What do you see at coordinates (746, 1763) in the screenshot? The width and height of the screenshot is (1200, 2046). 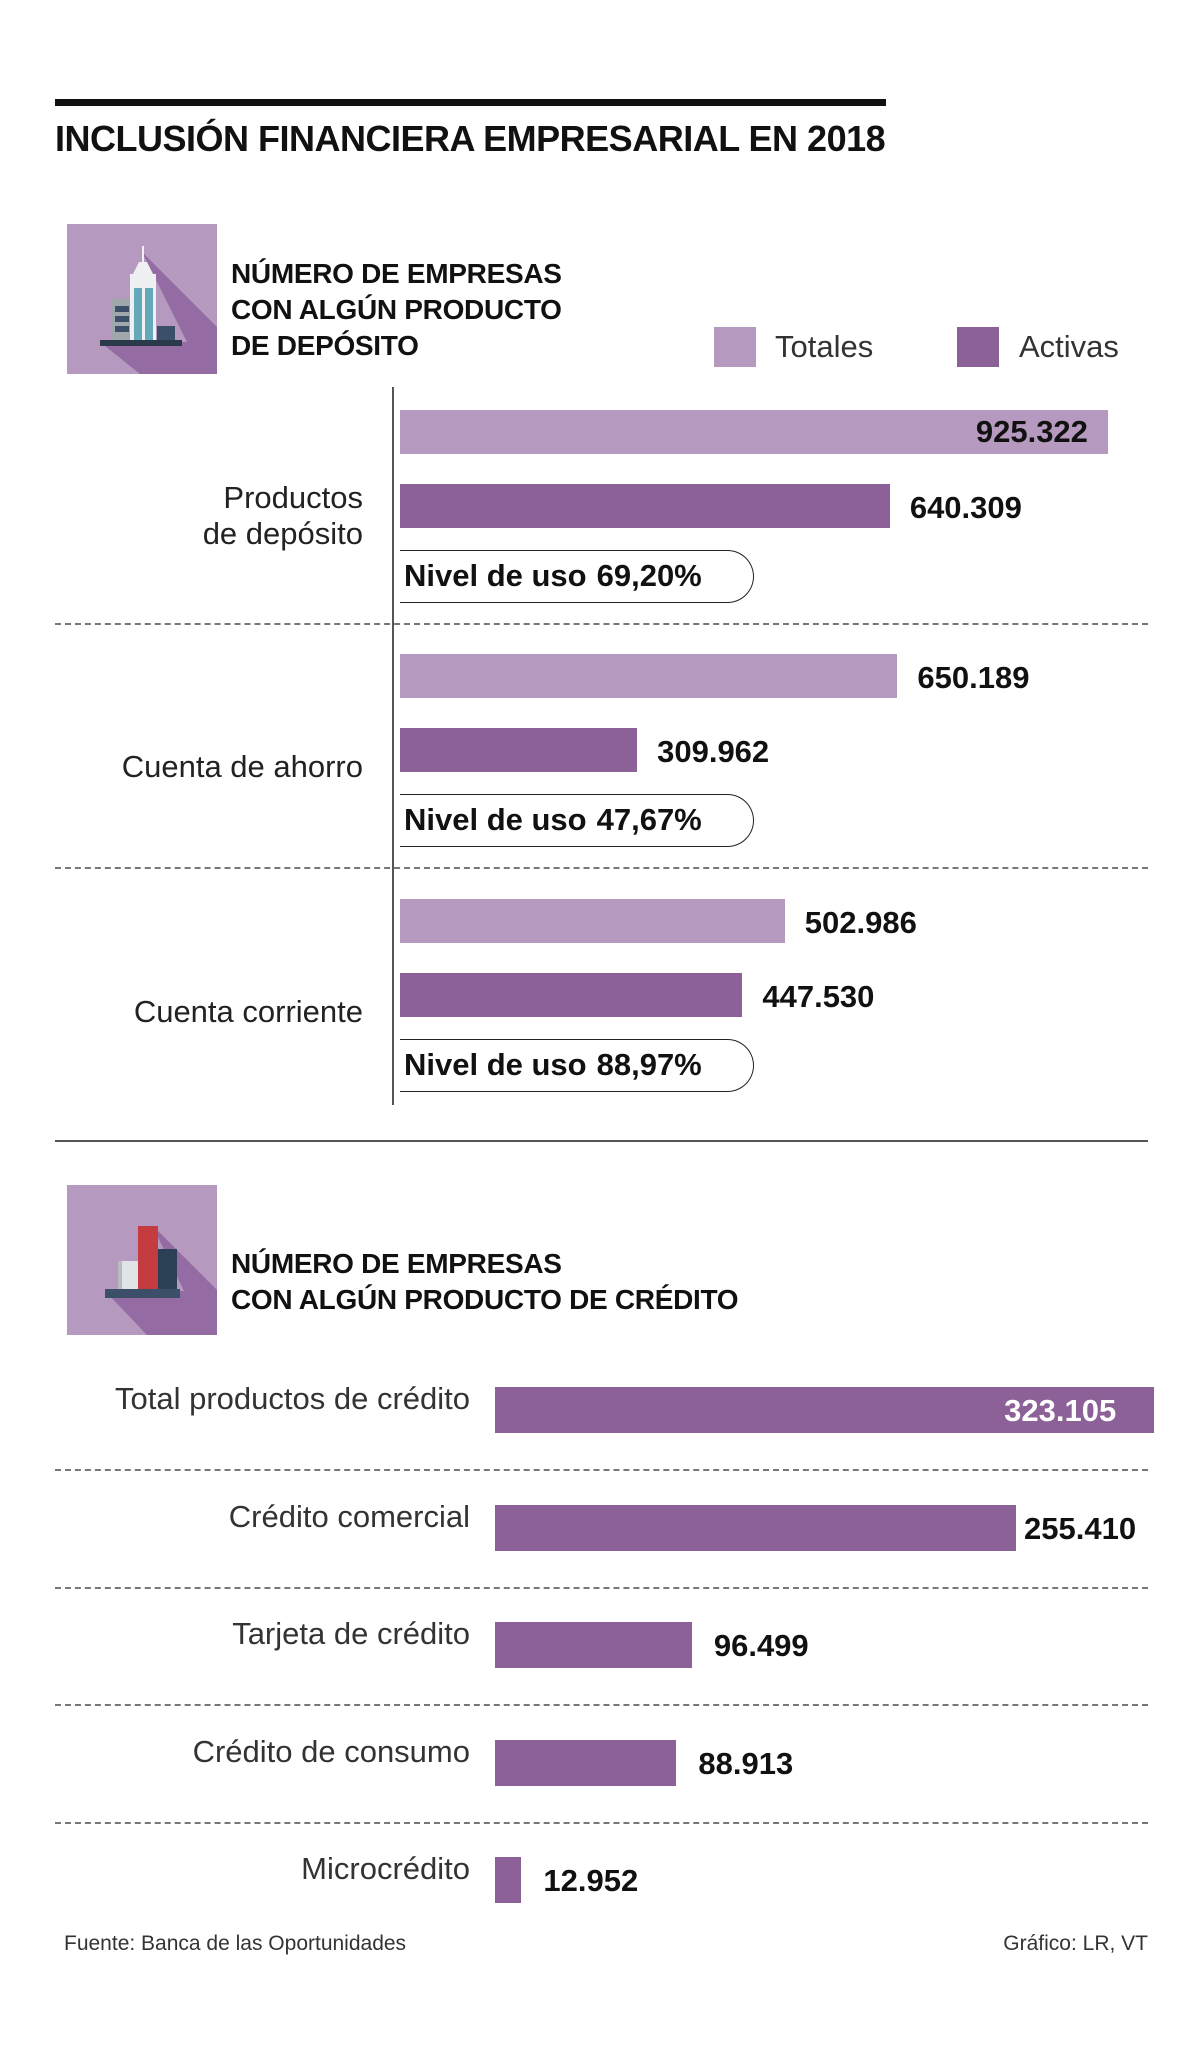 I see `data-label: 88.913` at bounding box center [746, 1763].